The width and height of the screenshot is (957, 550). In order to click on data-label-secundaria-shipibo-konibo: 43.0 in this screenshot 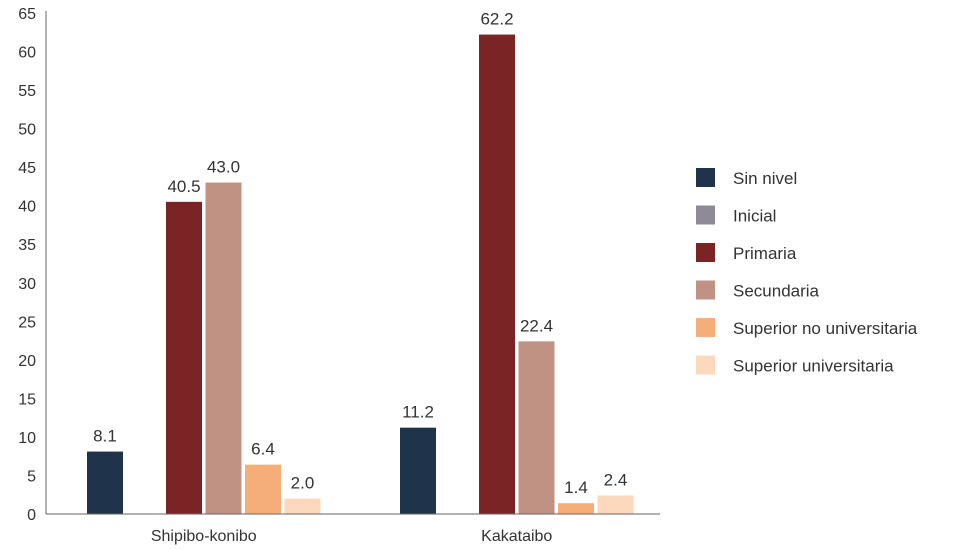, I will do `click(223, 167)`.